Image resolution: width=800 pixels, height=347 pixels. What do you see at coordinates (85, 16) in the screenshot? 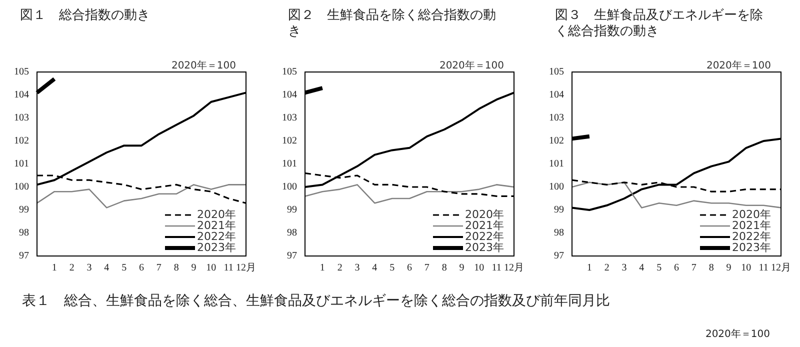
I see `chart-title: 図１ 総合指数の動き` at bounding box center [85, 16].